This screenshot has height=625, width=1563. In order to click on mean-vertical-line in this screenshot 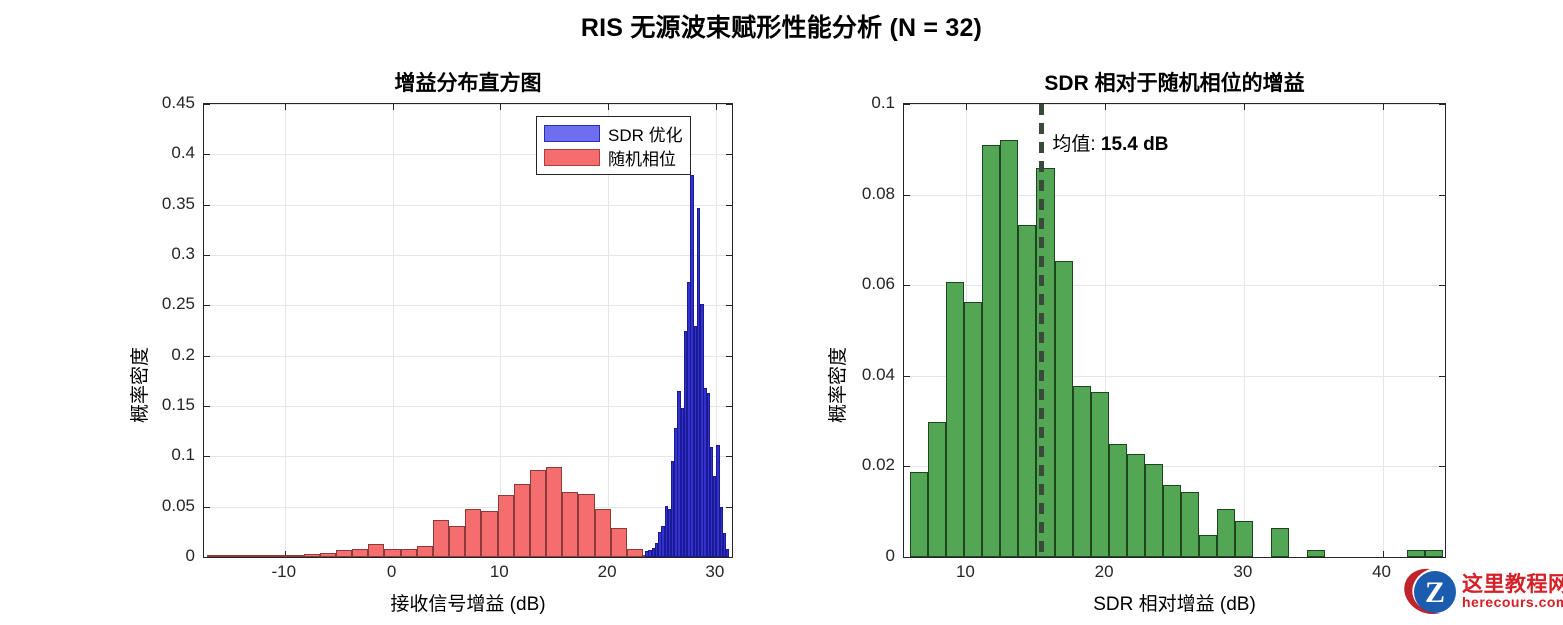, I will do `click(1042, 330)`.